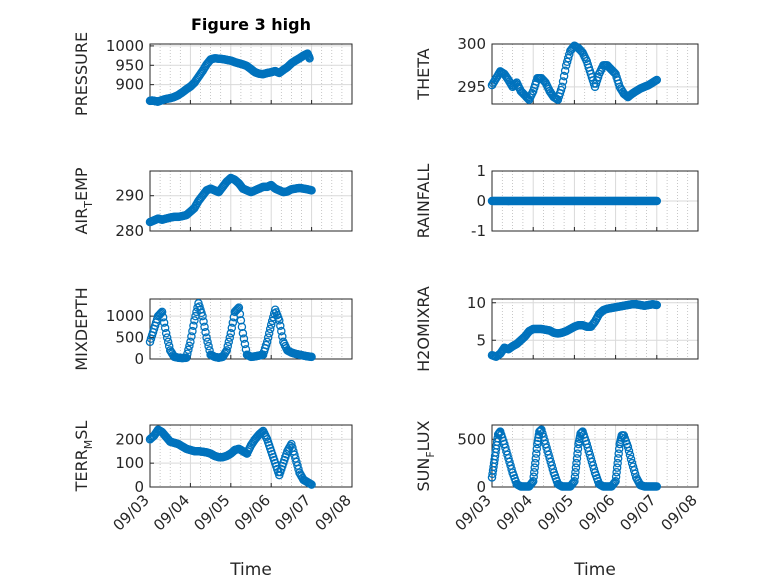 This screenshot has height=583, width=778. Describe the element at coordinates (125, 316) in the screenshot. I see `y-tick-label: 1000` at that location.